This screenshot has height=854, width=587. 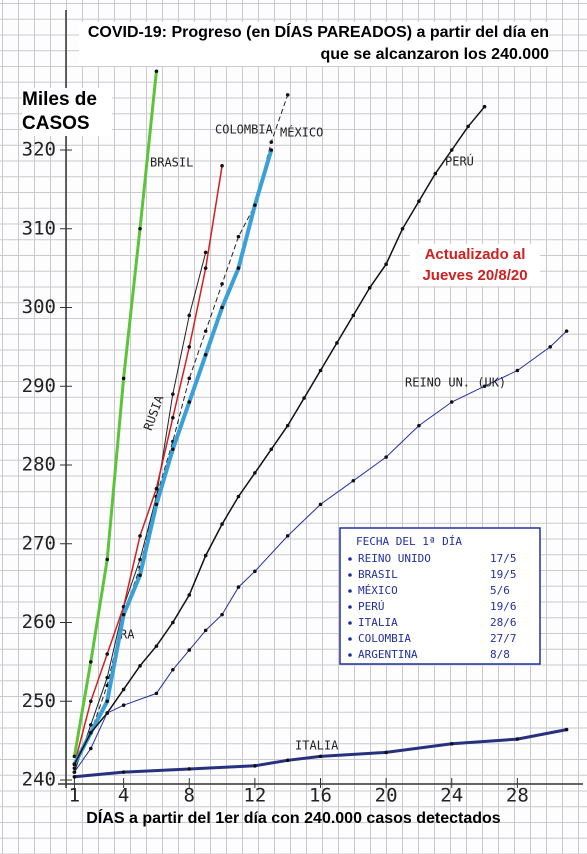 I want to click on x-tick-label: 8, so click(x=189, y=796).